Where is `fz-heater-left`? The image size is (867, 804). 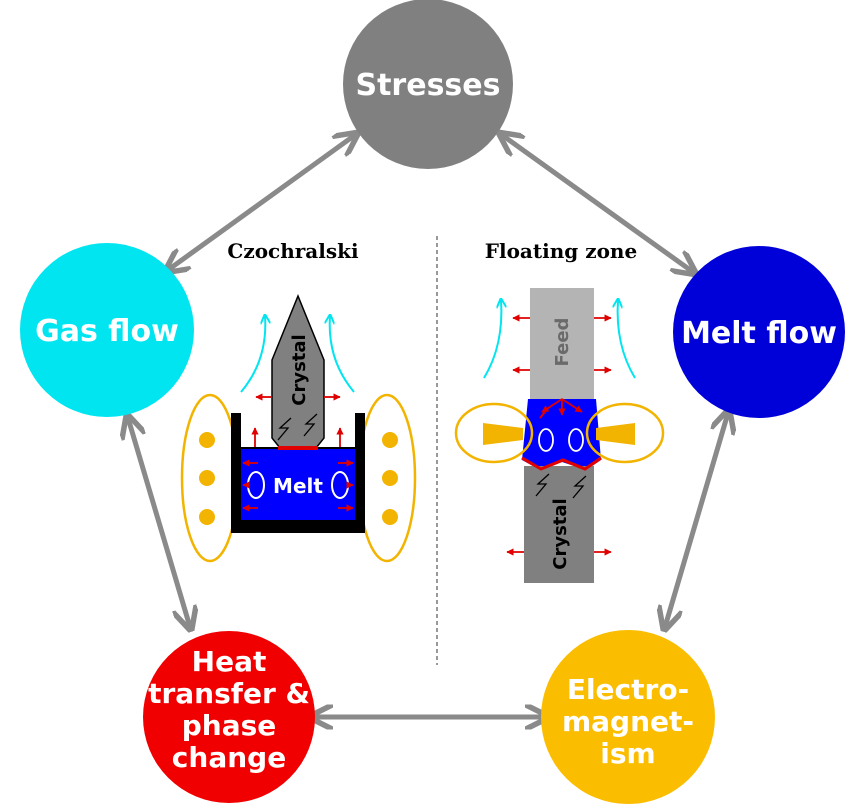
fz-heater-left is located at coordinates (494, 433).